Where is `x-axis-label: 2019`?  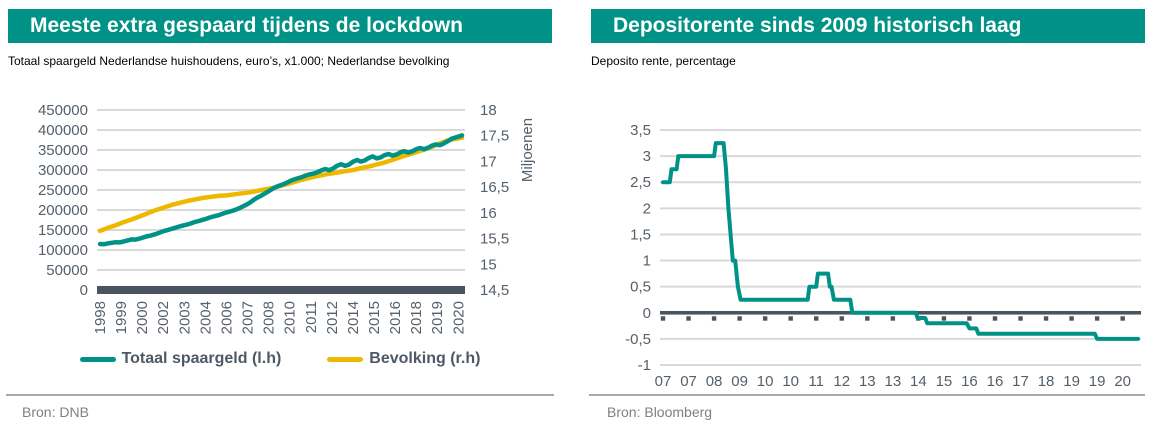
x-axis-label: 2019 is located at coordinates (437, 317).